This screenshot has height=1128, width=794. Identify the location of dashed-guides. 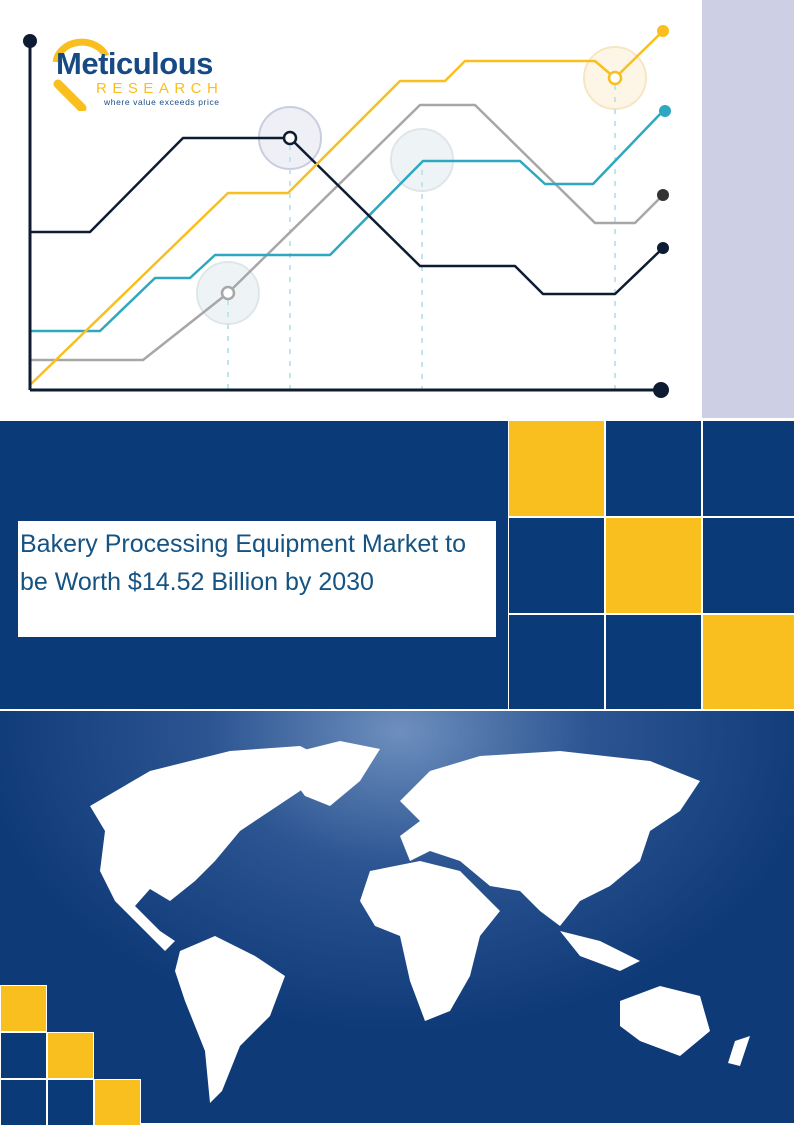
(421, 237).